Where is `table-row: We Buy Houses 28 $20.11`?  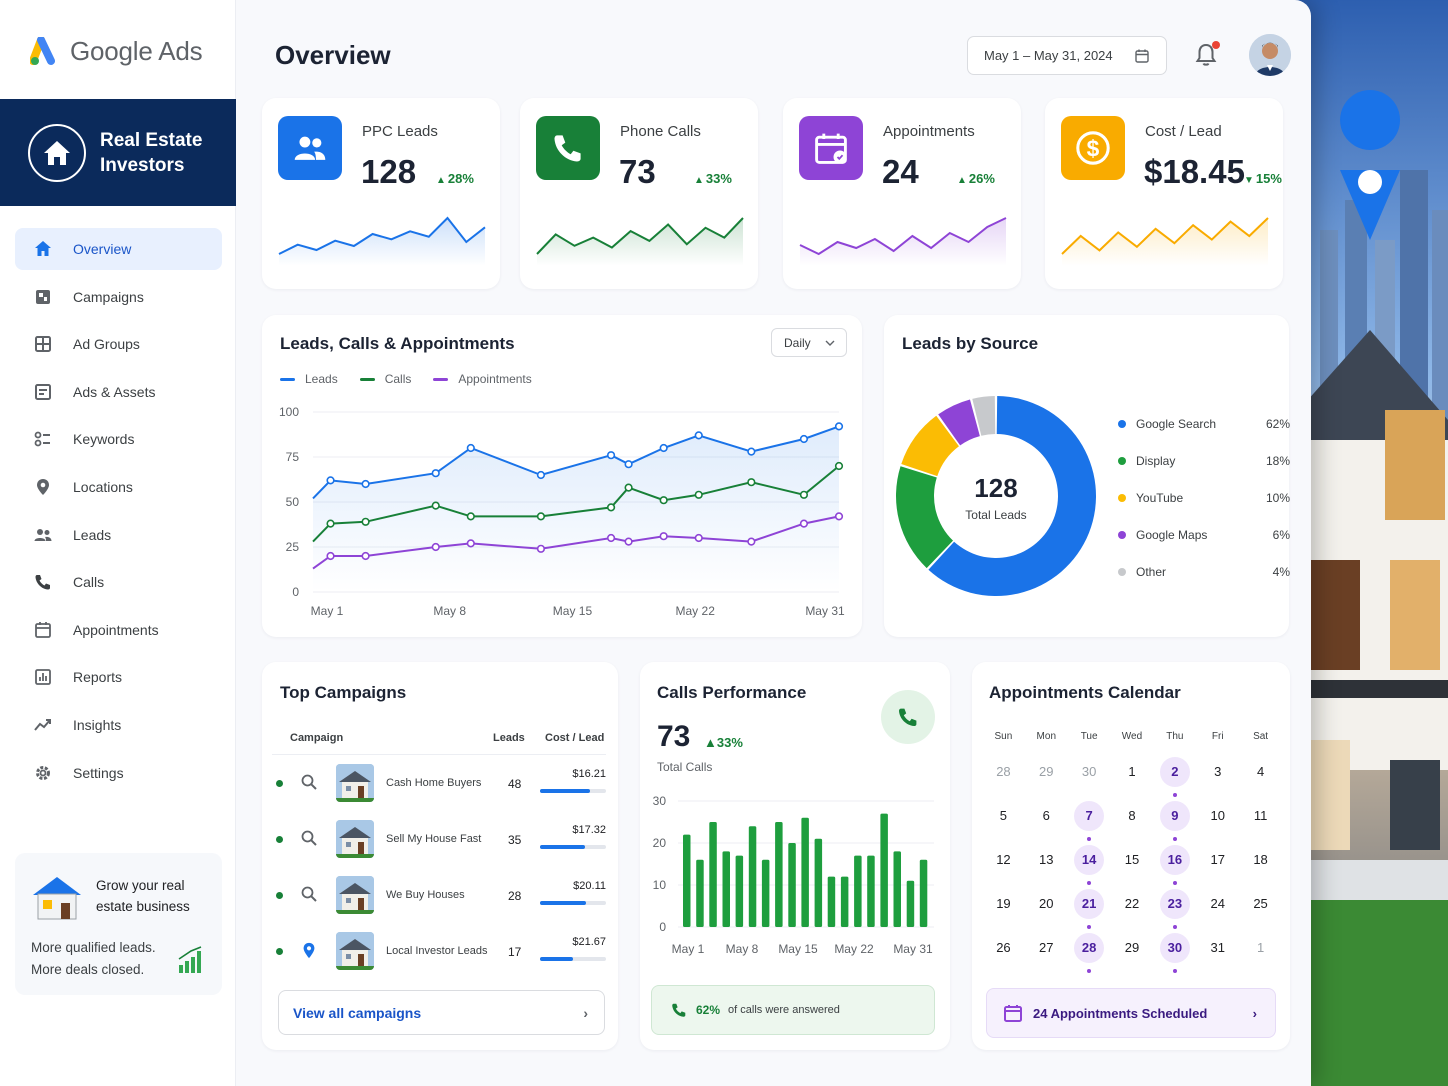
table-row: We Buy Houses 28 $20.11 is located at coordinates (437, 895).